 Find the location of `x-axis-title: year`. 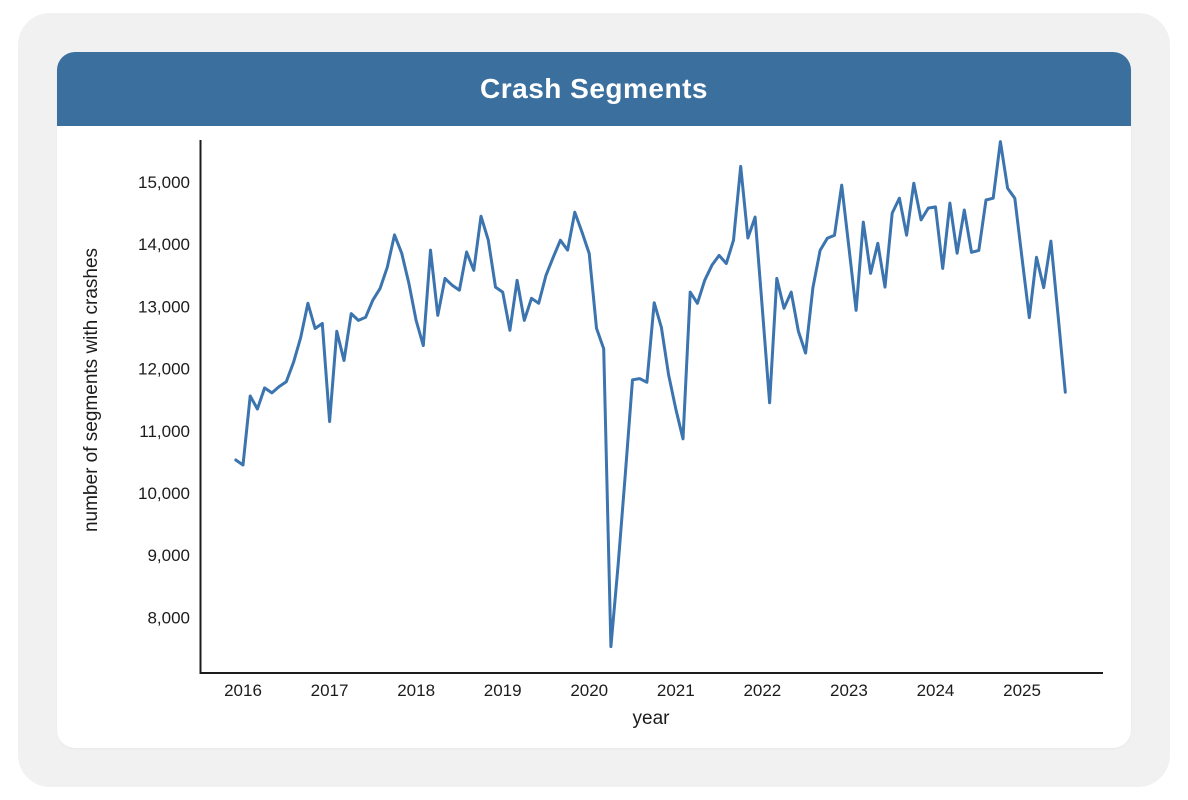

x-axis-title: year is located at coordinates (652, 718).